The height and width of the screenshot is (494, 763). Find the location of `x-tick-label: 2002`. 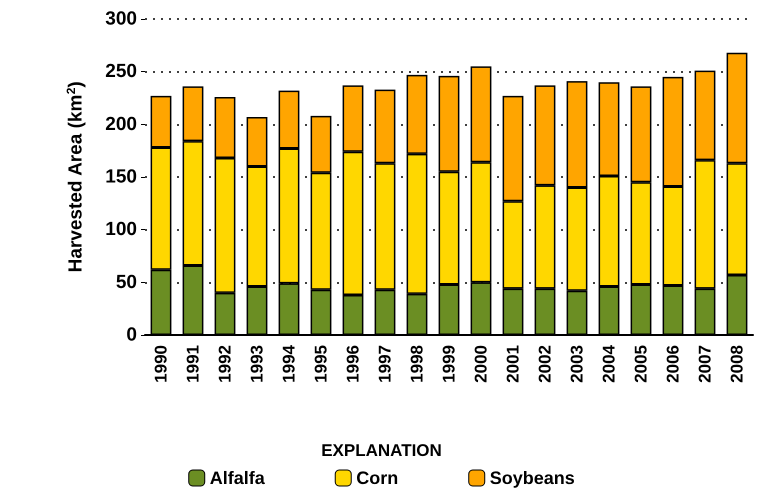

x-tick-label: 2002 is located at coordinates (545, 364).